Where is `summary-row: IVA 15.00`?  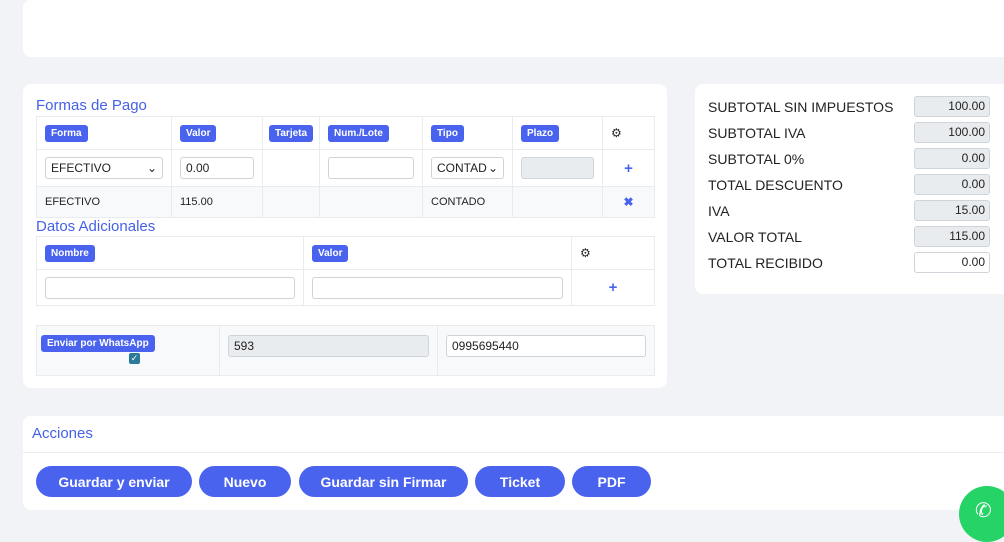 summary-row: IVA 15.00 is located at coordinates (849, 210).